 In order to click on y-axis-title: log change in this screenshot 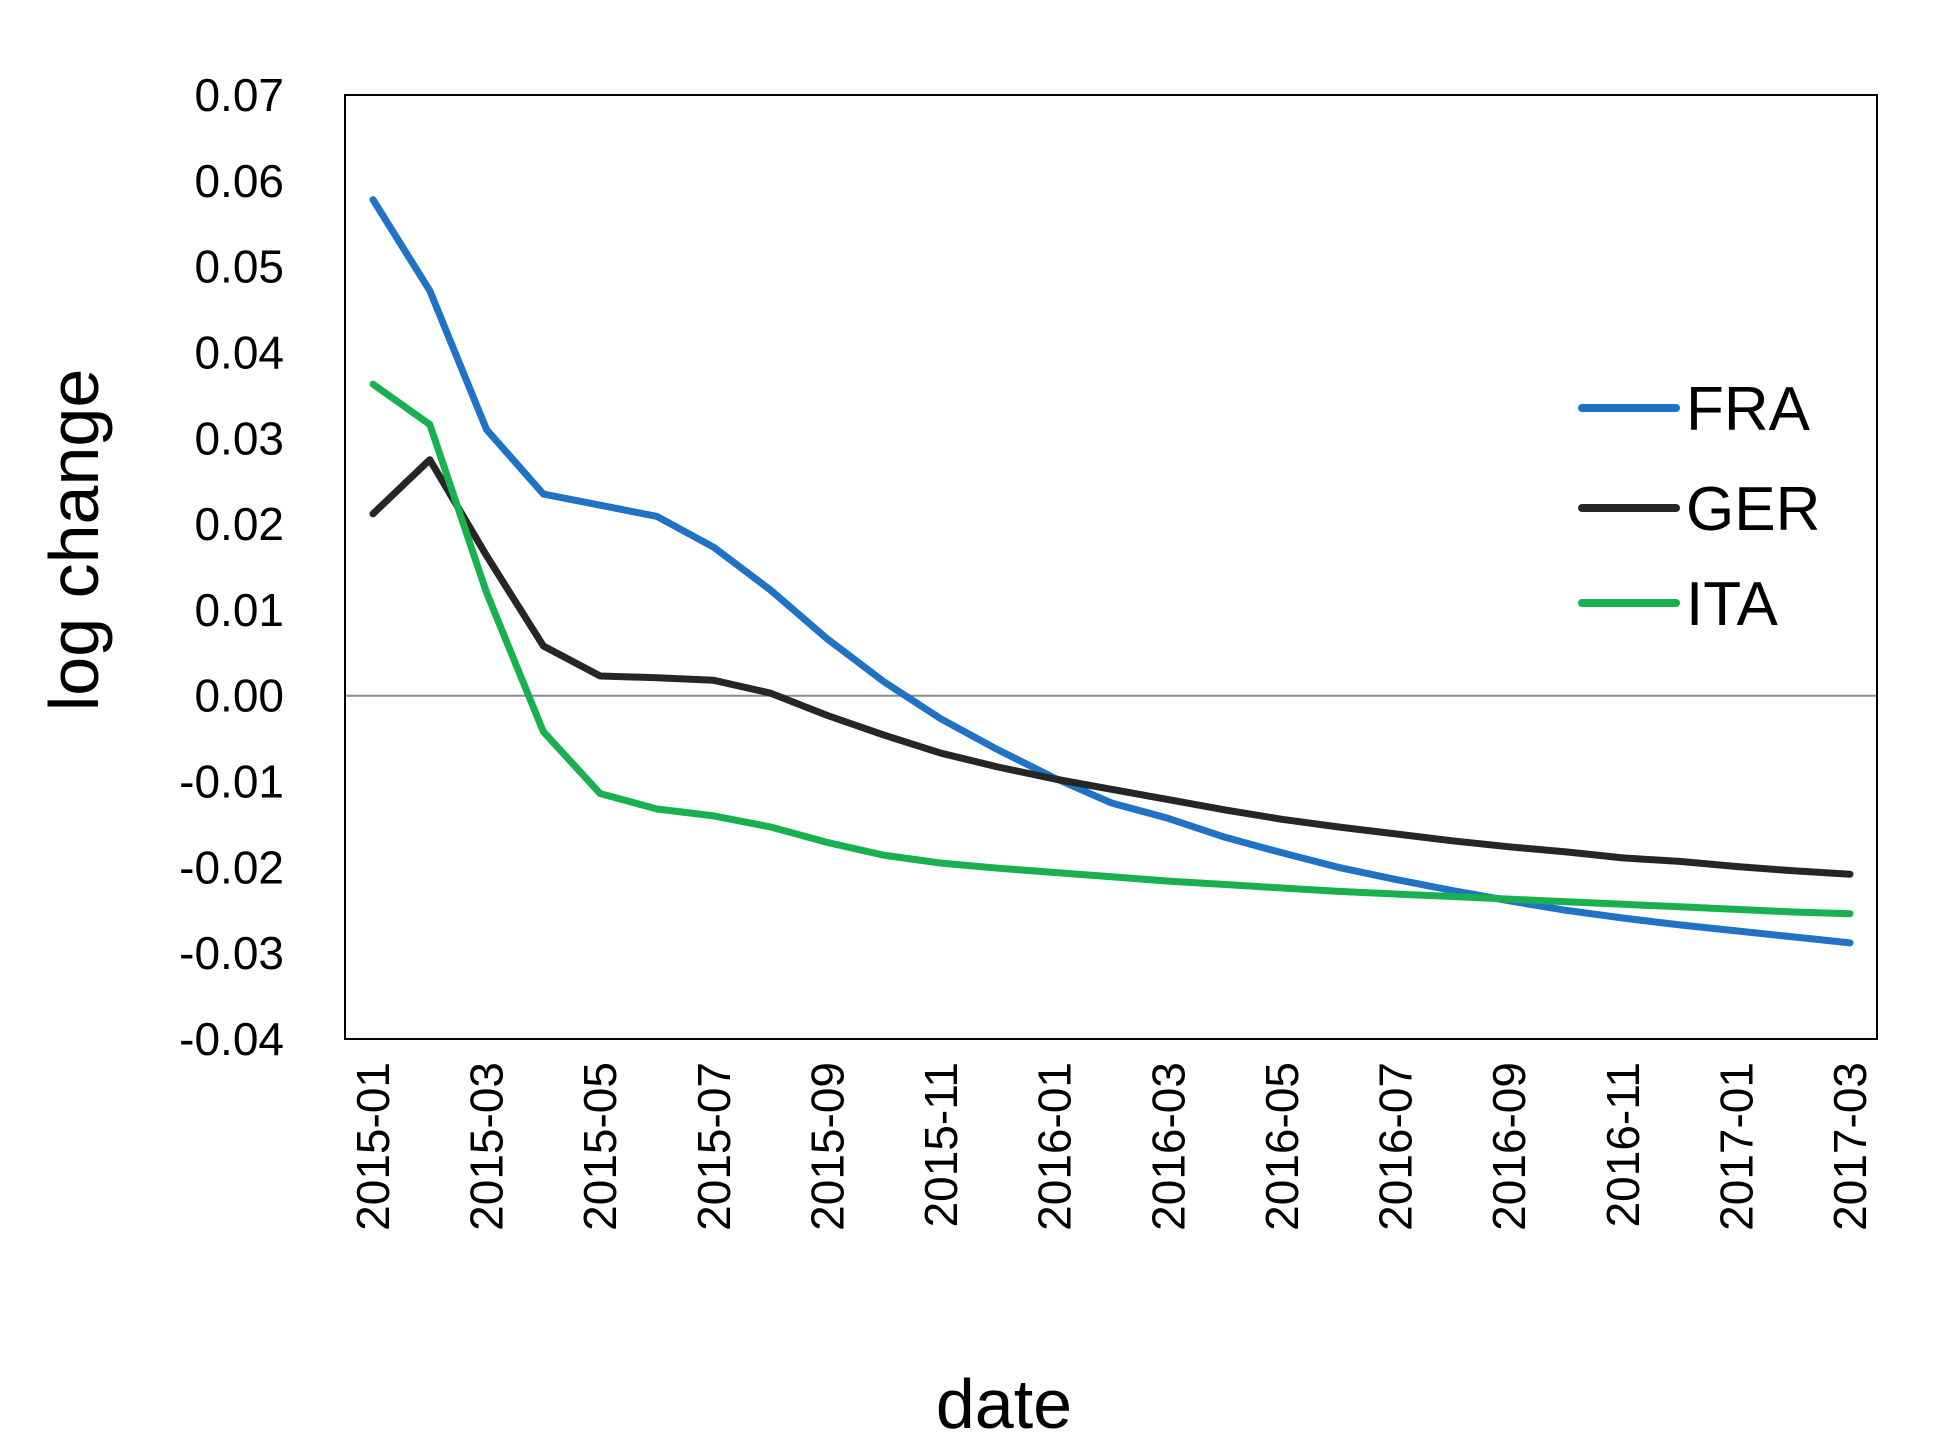, I will do `click(74, 540)`.